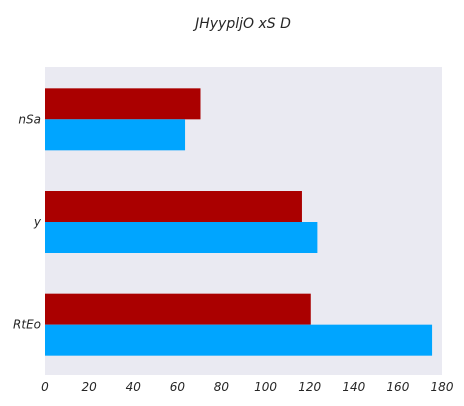 The width and height of the screenshot is (464, 406). What do you see at coordinates (353, 387) in the screenshot?
I see `x-tick-label: 140` at bounding box center [353, 387].